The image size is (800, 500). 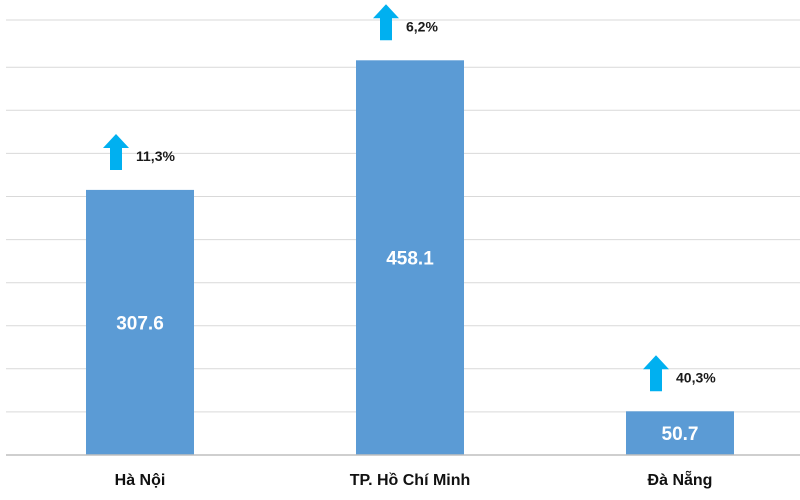 I want to click on growth-label: 11,3%, so click(x=155, y=156).